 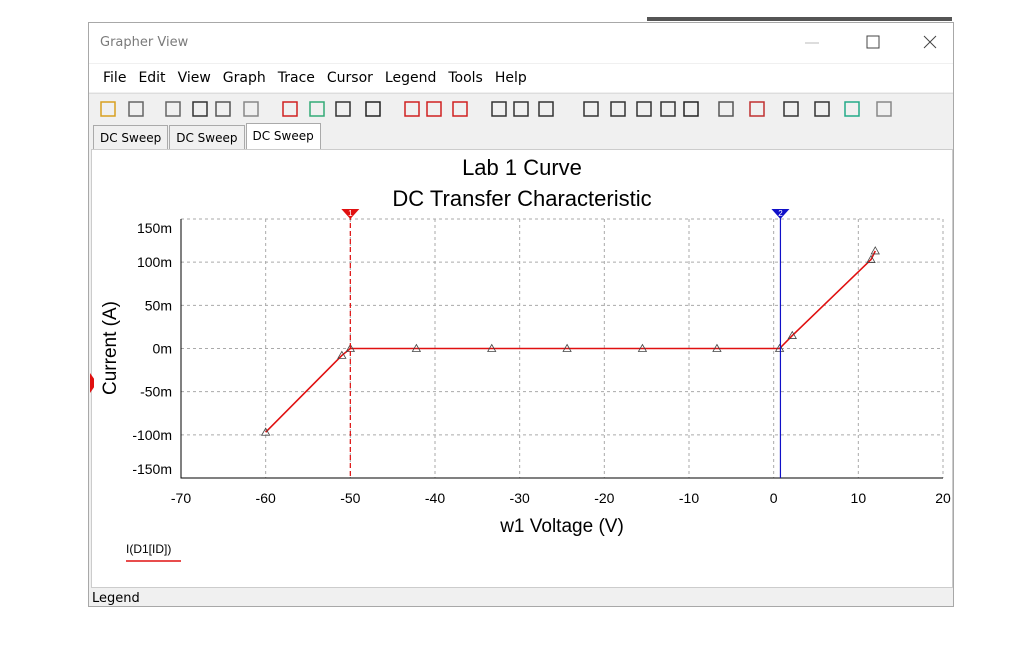 What do you see at coordinates (152, 78) in the screenshot?
I see `menu-item: Edit` at bounding box center [152, 78].